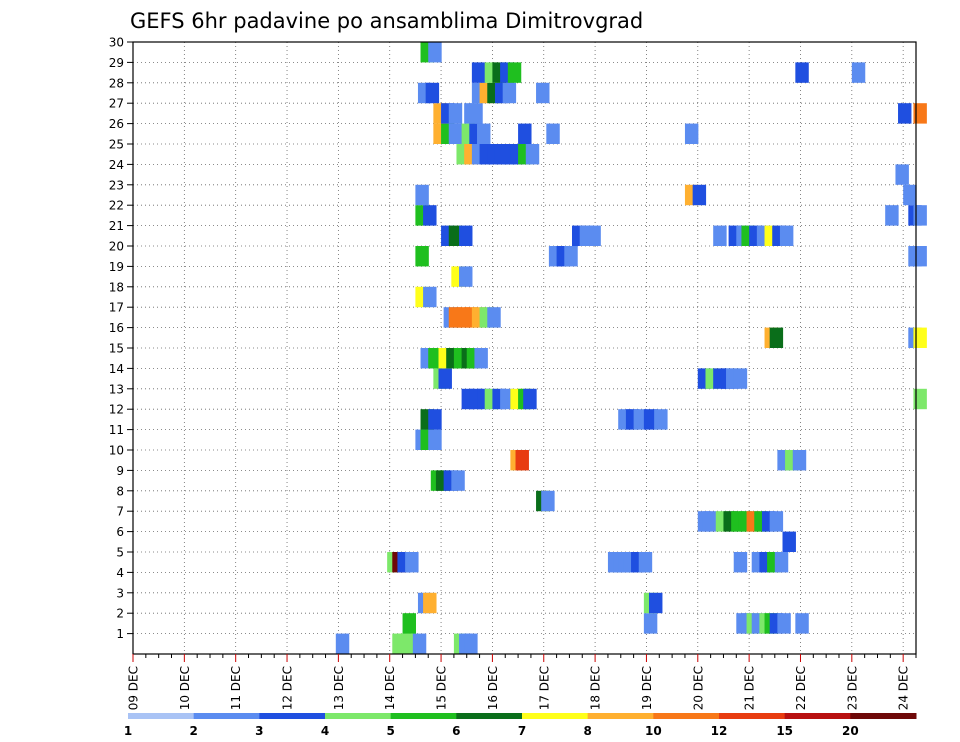 Image resolution: width=960 pixels, height=742 pixels. I want to click on legend-label: 15, so click(784, 731).